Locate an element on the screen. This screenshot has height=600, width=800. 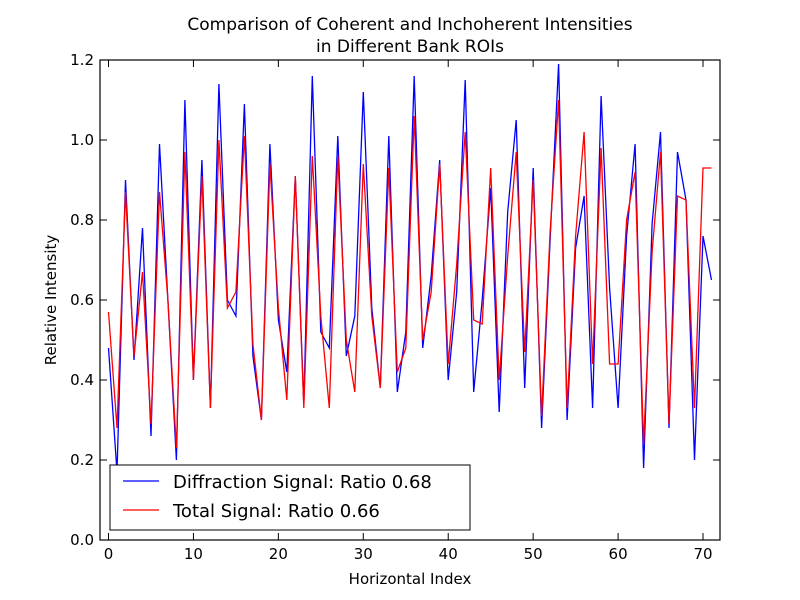
y-tick-label: 0.2 is located at coordinates (82, 460).